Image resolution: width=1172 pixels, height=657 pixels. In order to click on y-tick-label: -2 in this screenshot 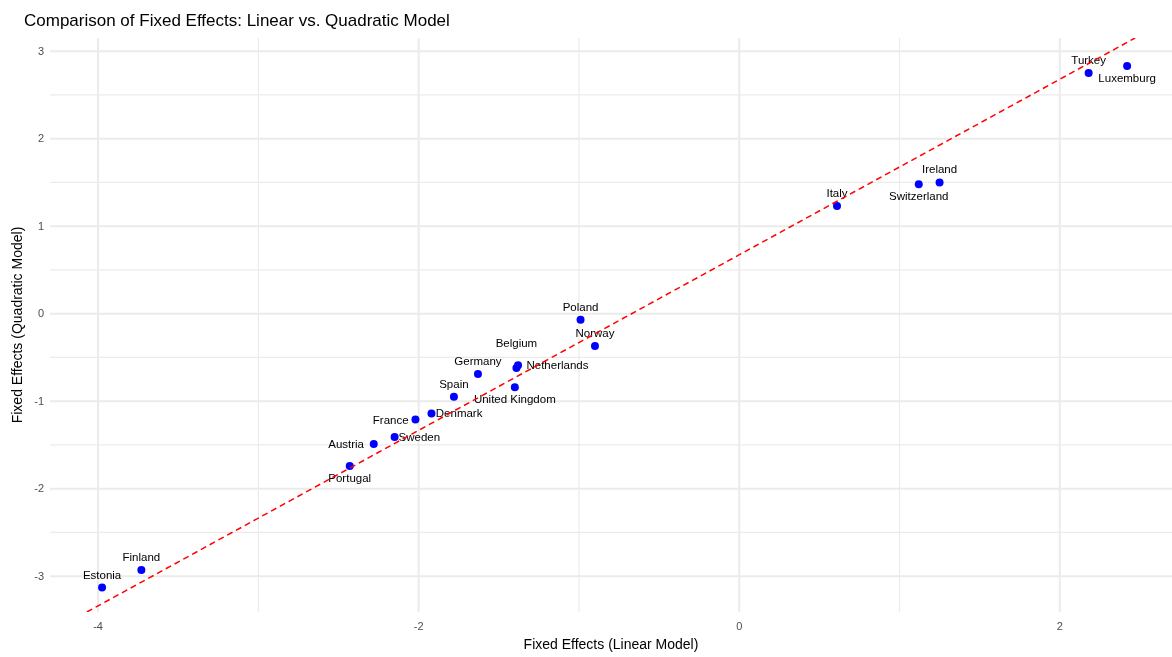, I will do `click(39, 488)`.